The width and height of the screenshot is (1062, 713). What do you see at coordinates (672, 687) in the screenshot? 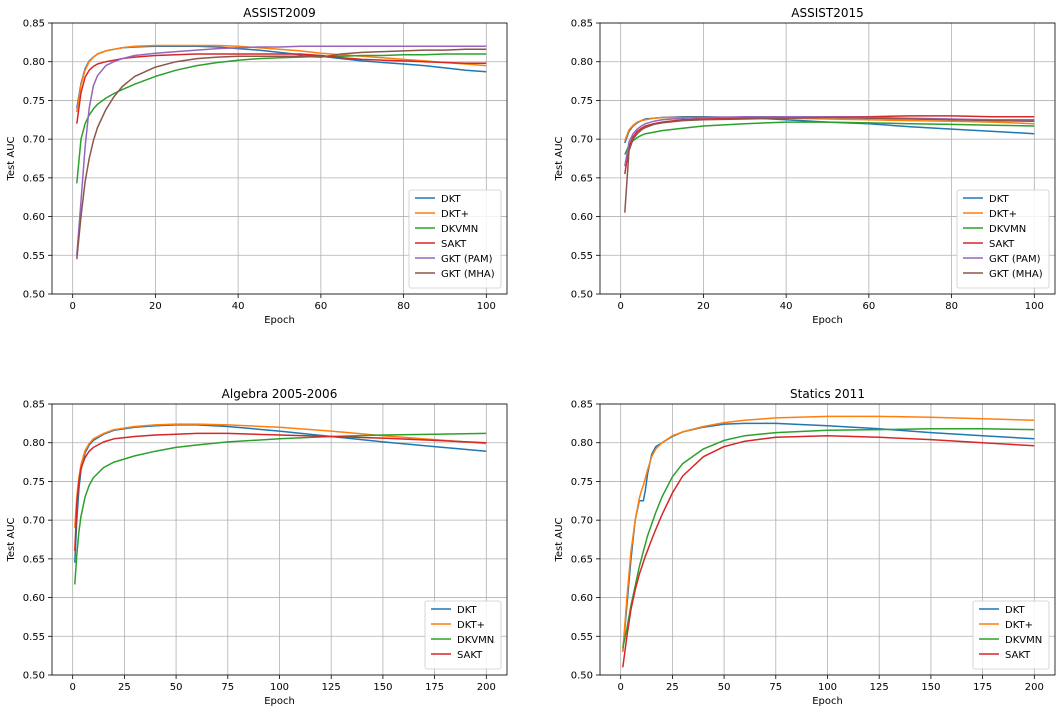
I see `x-tick-label: 25` at bounding box center [672, 687].